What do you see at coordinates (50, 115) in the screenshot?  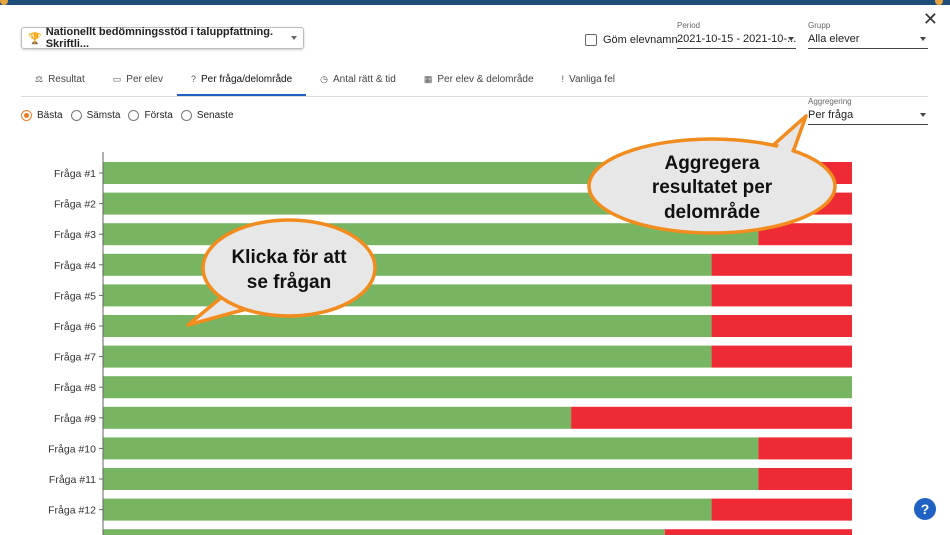 I see `radio-label: Bästa` at bounding box center [50, 115].